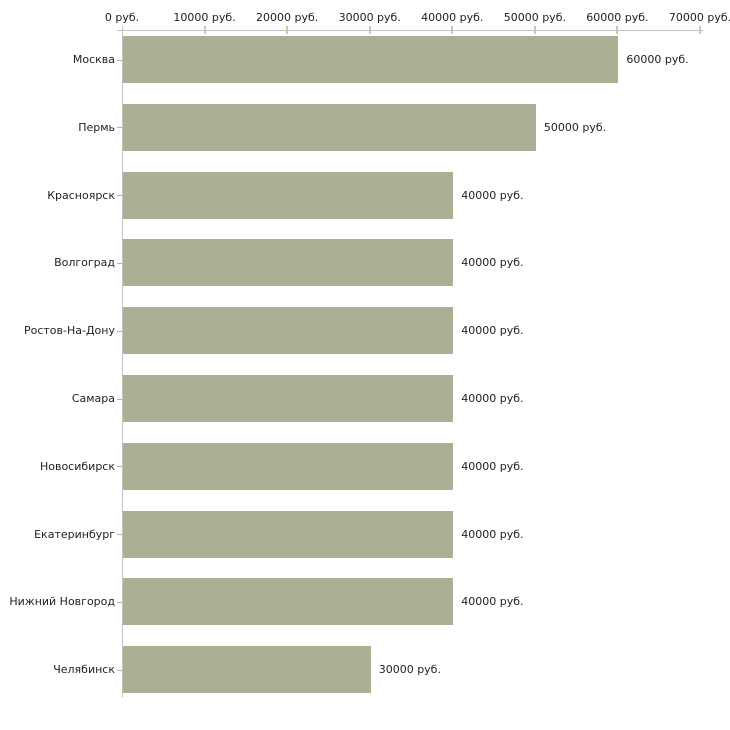 Image resolution: width=730 pixels, height=730 pixels. What do you see at coordinates (77, 466) in the screenshot?
I see `bar-category-label: Новосибирск` at bounding box center [77, 466].